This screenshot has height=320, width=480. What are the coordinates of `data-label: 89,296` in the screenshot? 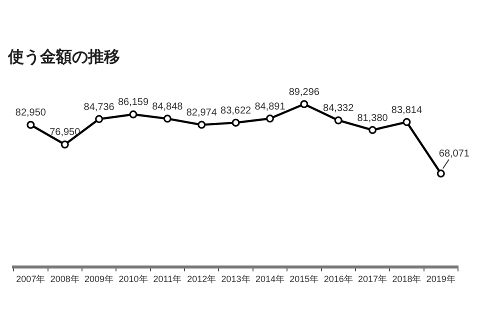 It's located at (304, 92).